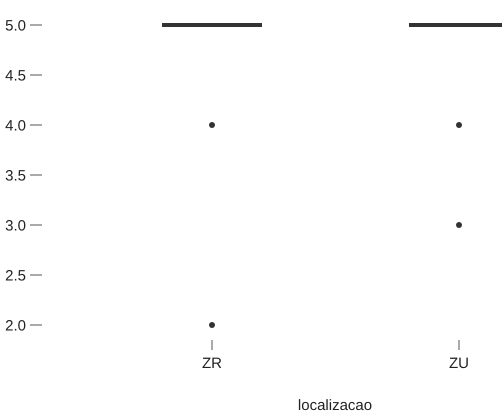 The width and height of the screenshot is (502, 418). Describe the element at coordinates (15, 25) in the screenshot. I see `y-tick-label: 5.0` at that location.